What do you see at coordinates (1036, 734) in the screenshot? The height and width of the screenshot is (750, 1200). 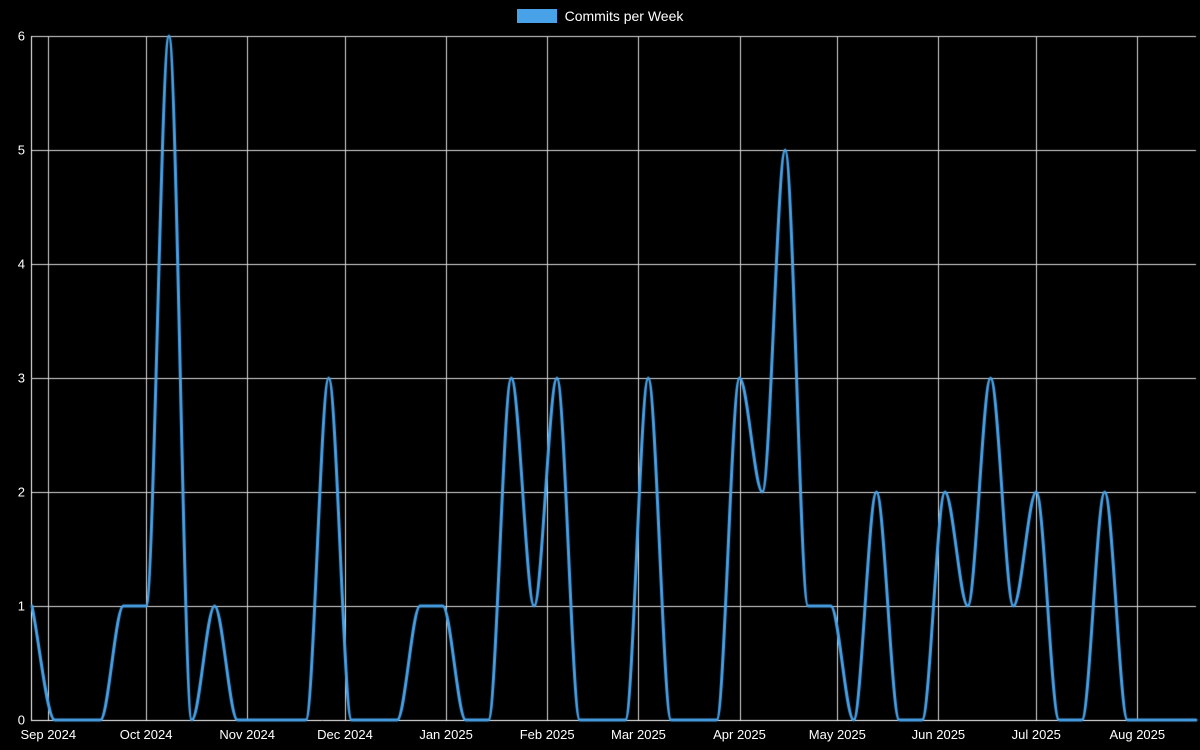 I see `x-axis-tick-label: Jul 2025` at bounding box center [1036, 734].